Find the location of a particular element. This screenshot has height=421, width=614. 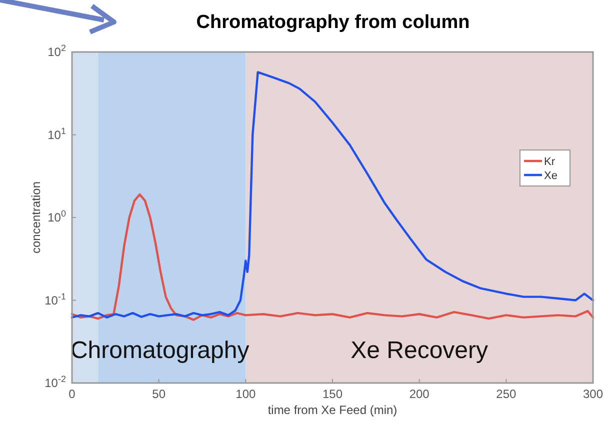

x-axis-title: time from Xe Feed (min) is located at coordinates (333, 410).